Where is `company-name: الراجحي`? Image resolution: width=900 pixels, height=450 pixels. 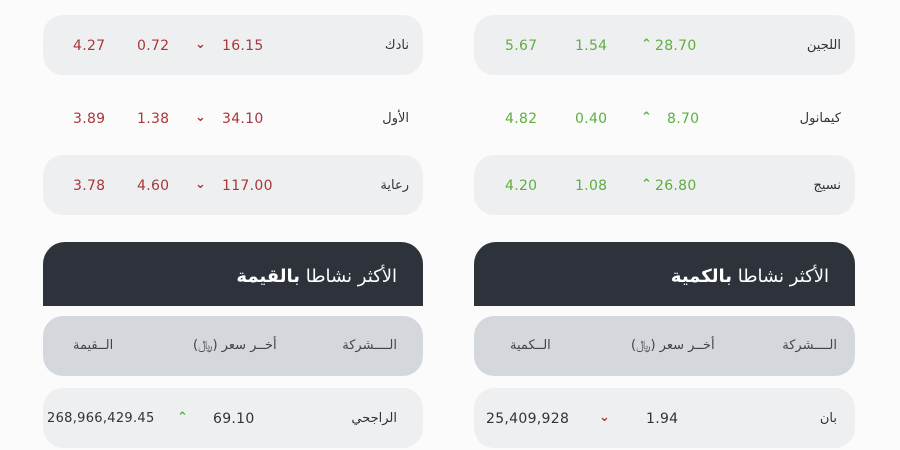 company-name: الراجحي is located at coordinates (374, 418).